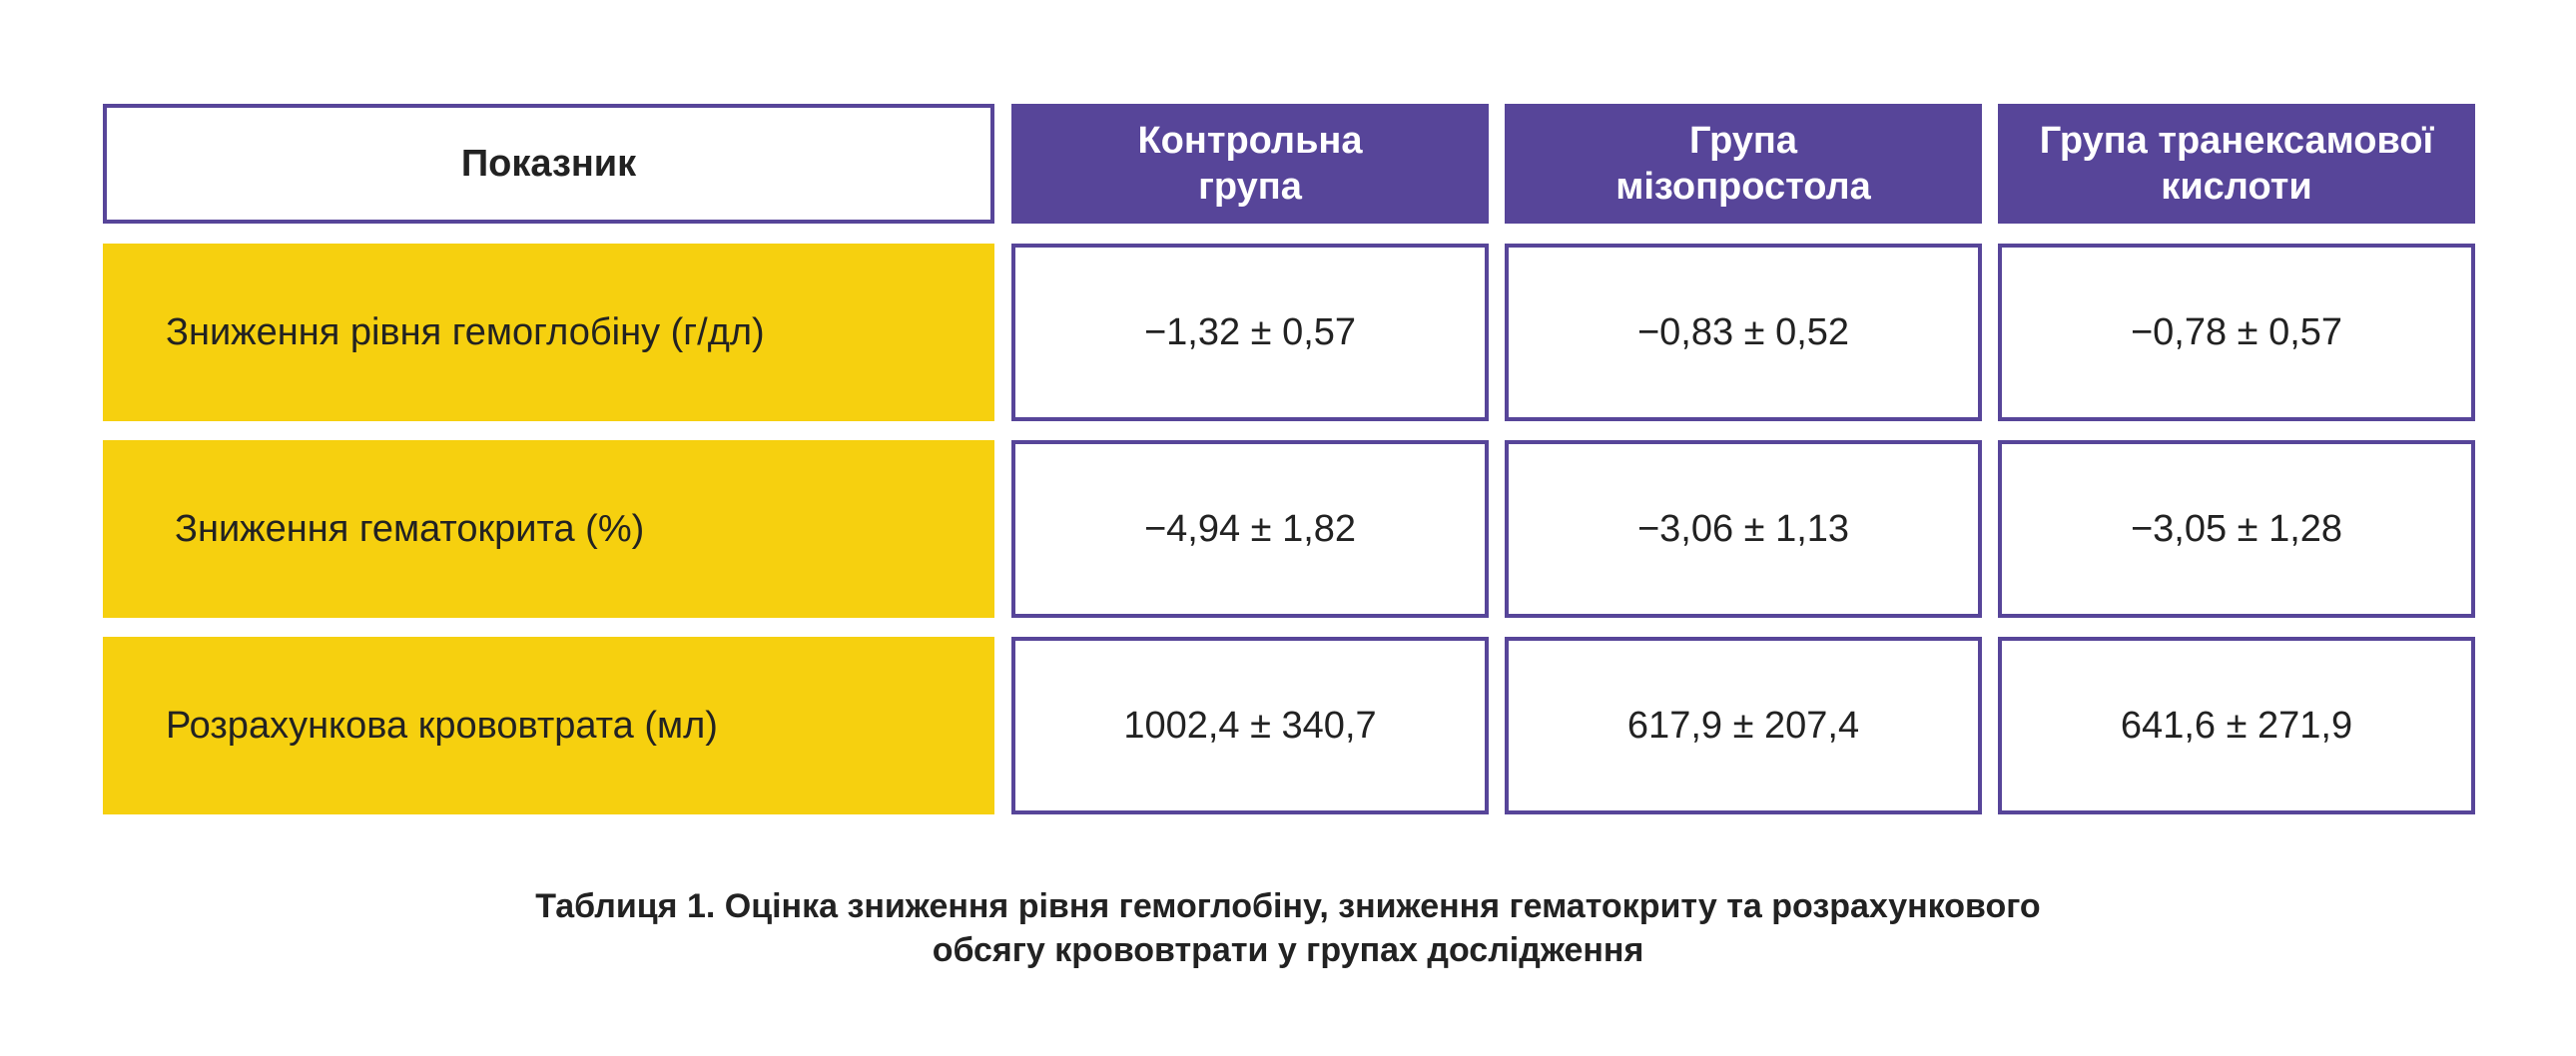 This screenshot has width=2576, height=1056. I want to click on value-text: −4,94 ± 1,82, so click(1250, 528).